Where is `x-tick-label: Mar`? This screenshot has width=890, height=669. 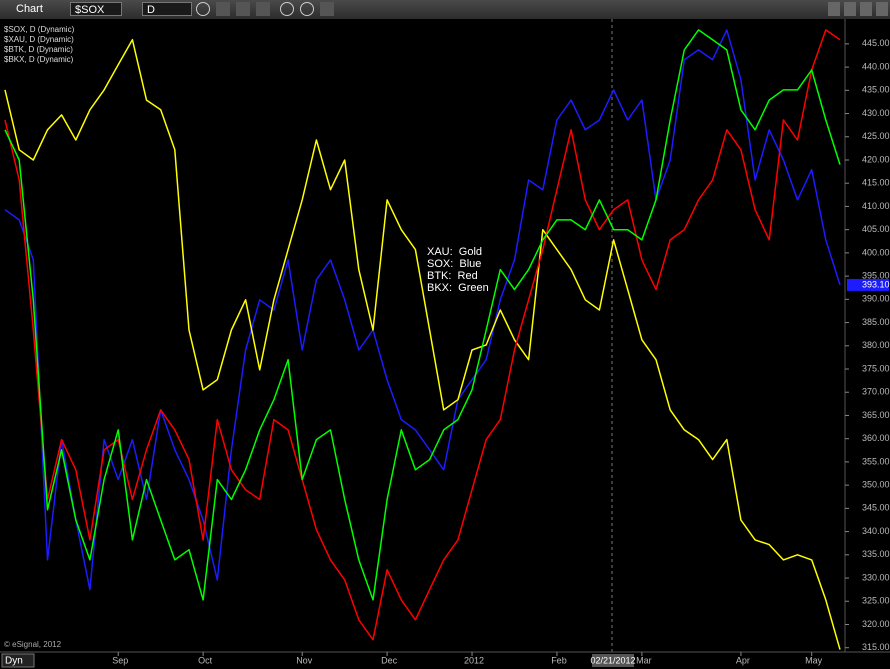
x-tick-label: Mar is located at coordinates (644, 660).